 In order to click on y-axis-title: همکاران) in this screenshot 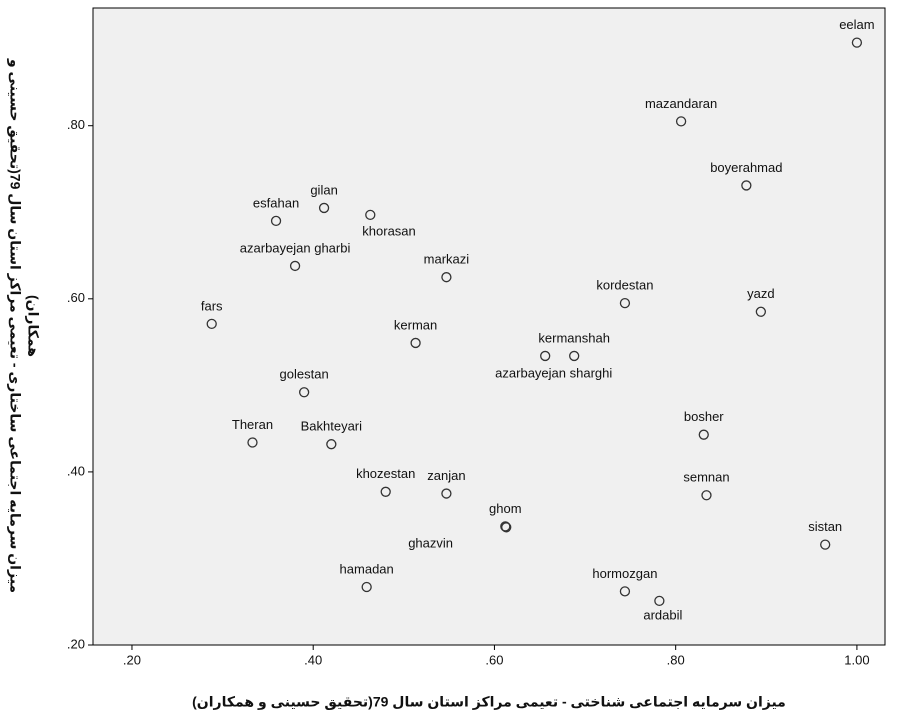, I will do `click(33, 326)`.